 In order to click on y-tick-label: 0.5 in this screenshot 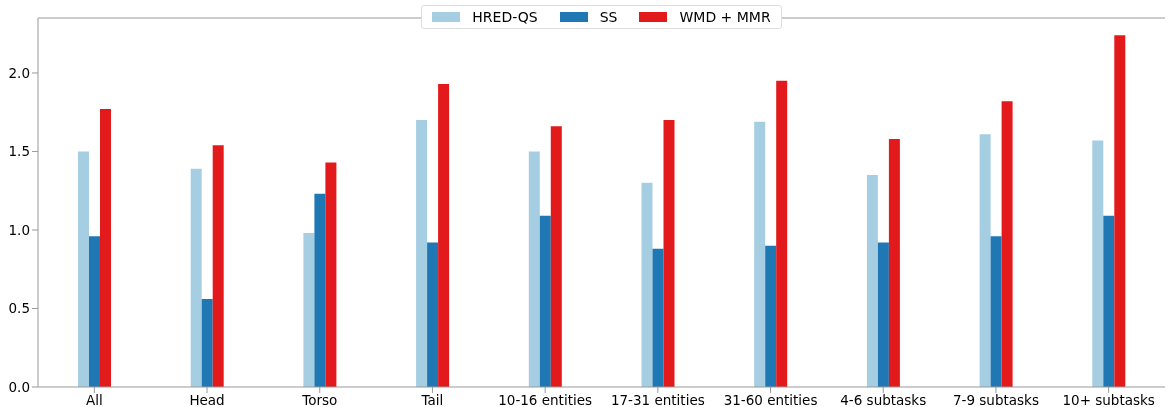, I will do `click(19, 308)`.